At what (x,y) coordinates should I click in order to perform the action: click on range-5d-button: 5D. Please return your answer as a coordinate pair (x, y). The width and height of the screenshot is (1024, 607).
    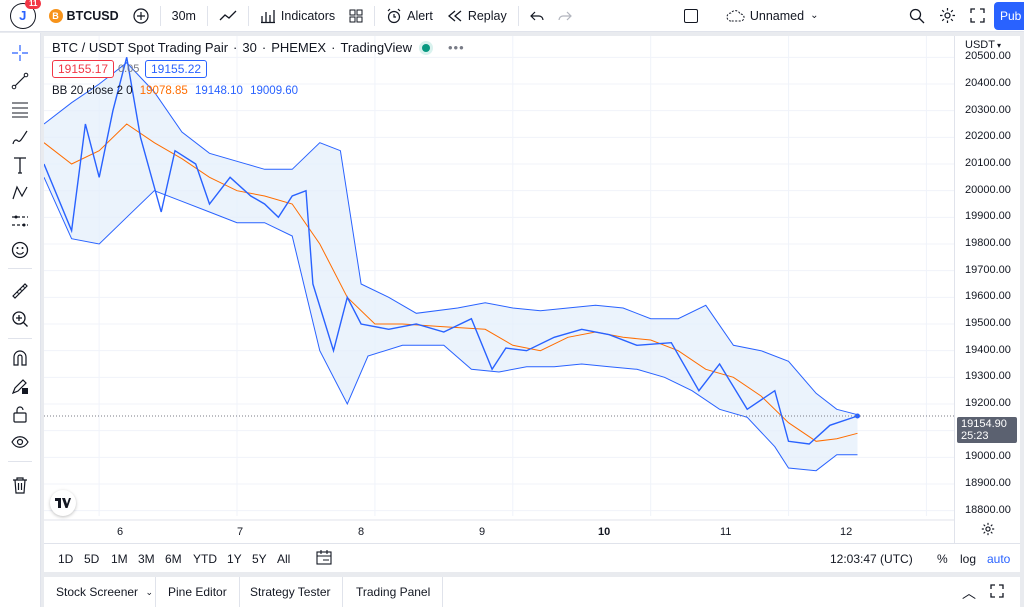
    Looking at the image, I should click on (92, 559).